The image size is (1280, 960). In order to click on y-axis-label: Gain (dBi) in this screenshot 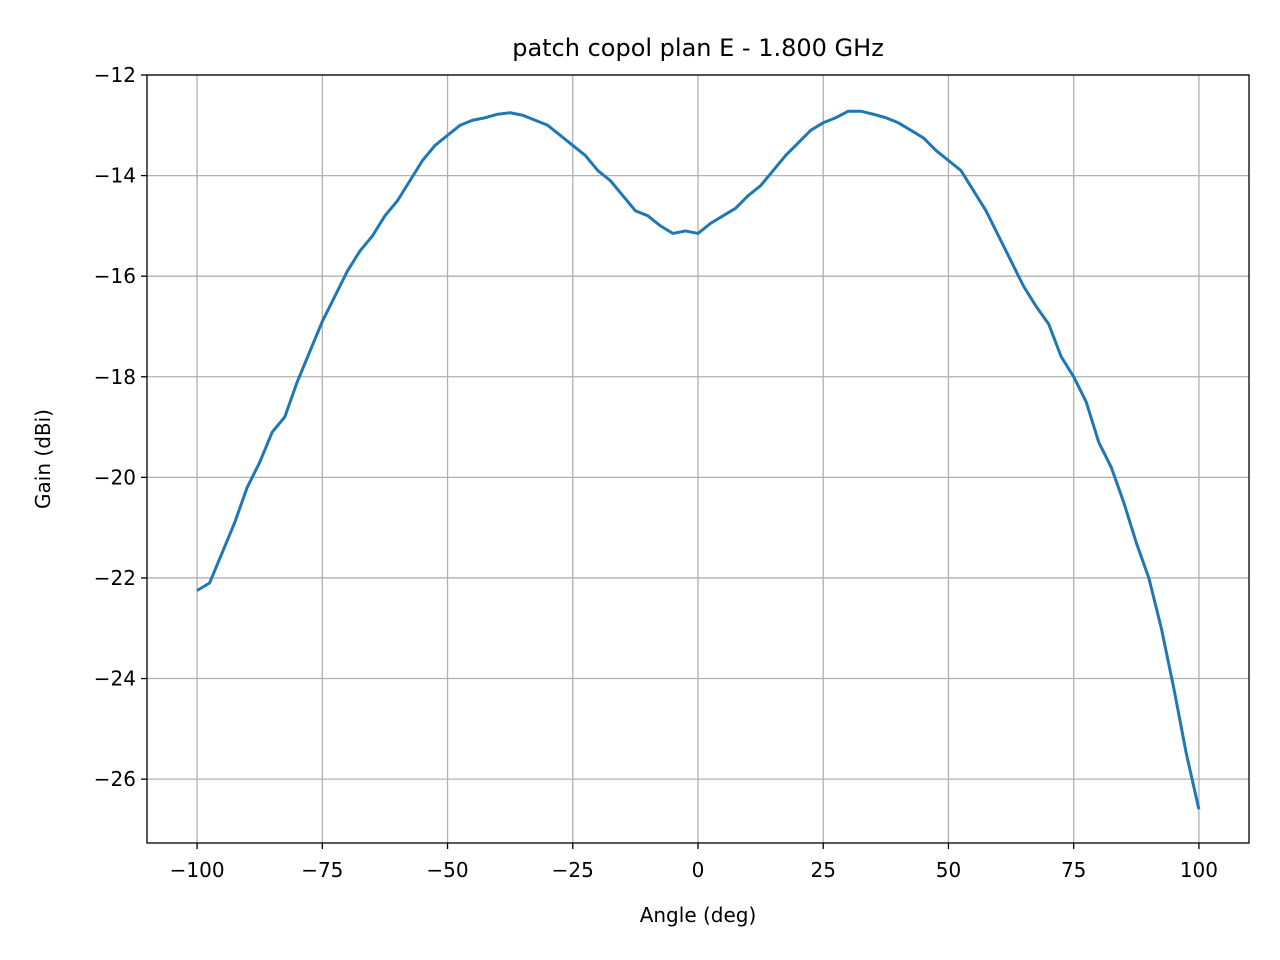, I will do `click(43, 459)`.